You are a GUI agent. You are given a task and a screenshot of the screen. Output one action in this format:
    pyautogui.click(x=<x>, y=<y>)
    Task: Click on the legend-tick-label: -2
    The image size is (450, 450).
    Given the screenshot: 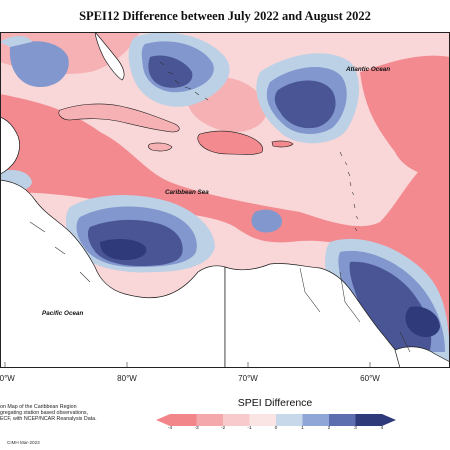 What is the action you would take?
    pyautogui.click(x=223, y=428)
    